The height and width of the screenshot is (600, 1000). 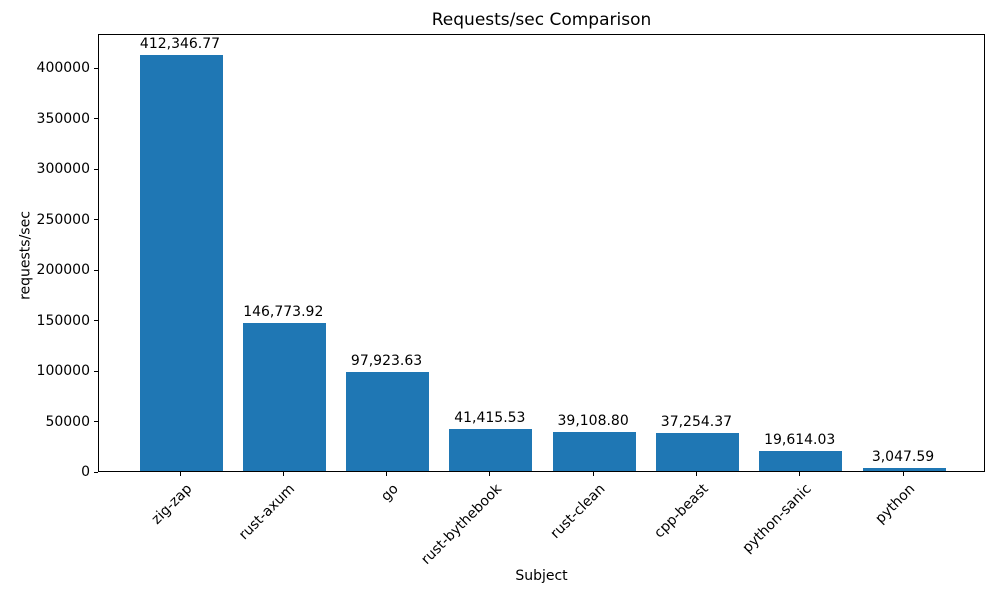 I want to click on y-axis-label: requests/sec, so click(x=25, y=255).